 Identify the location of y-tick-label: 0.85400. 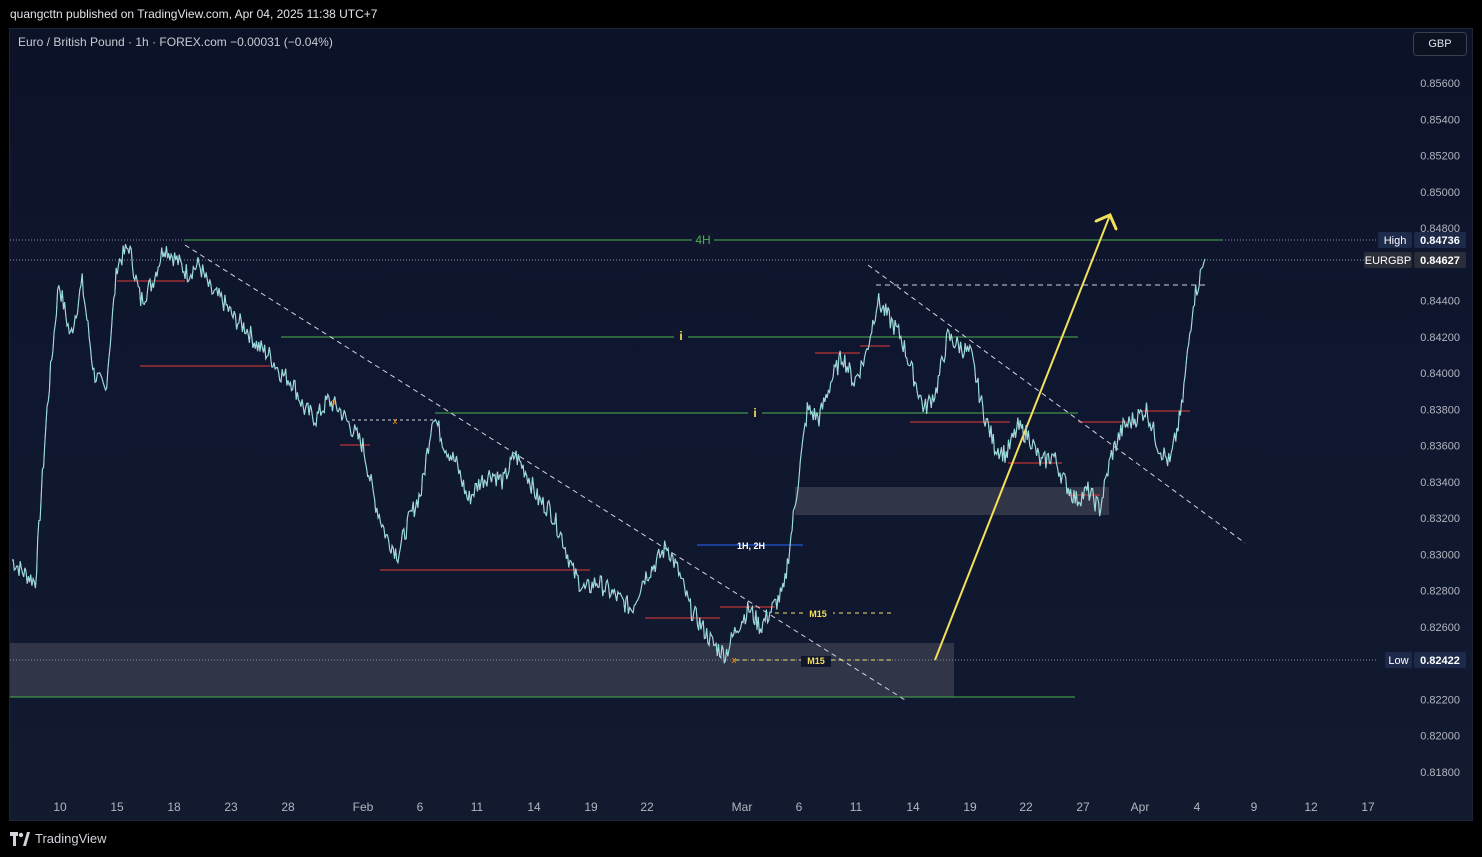
(1440, 120).